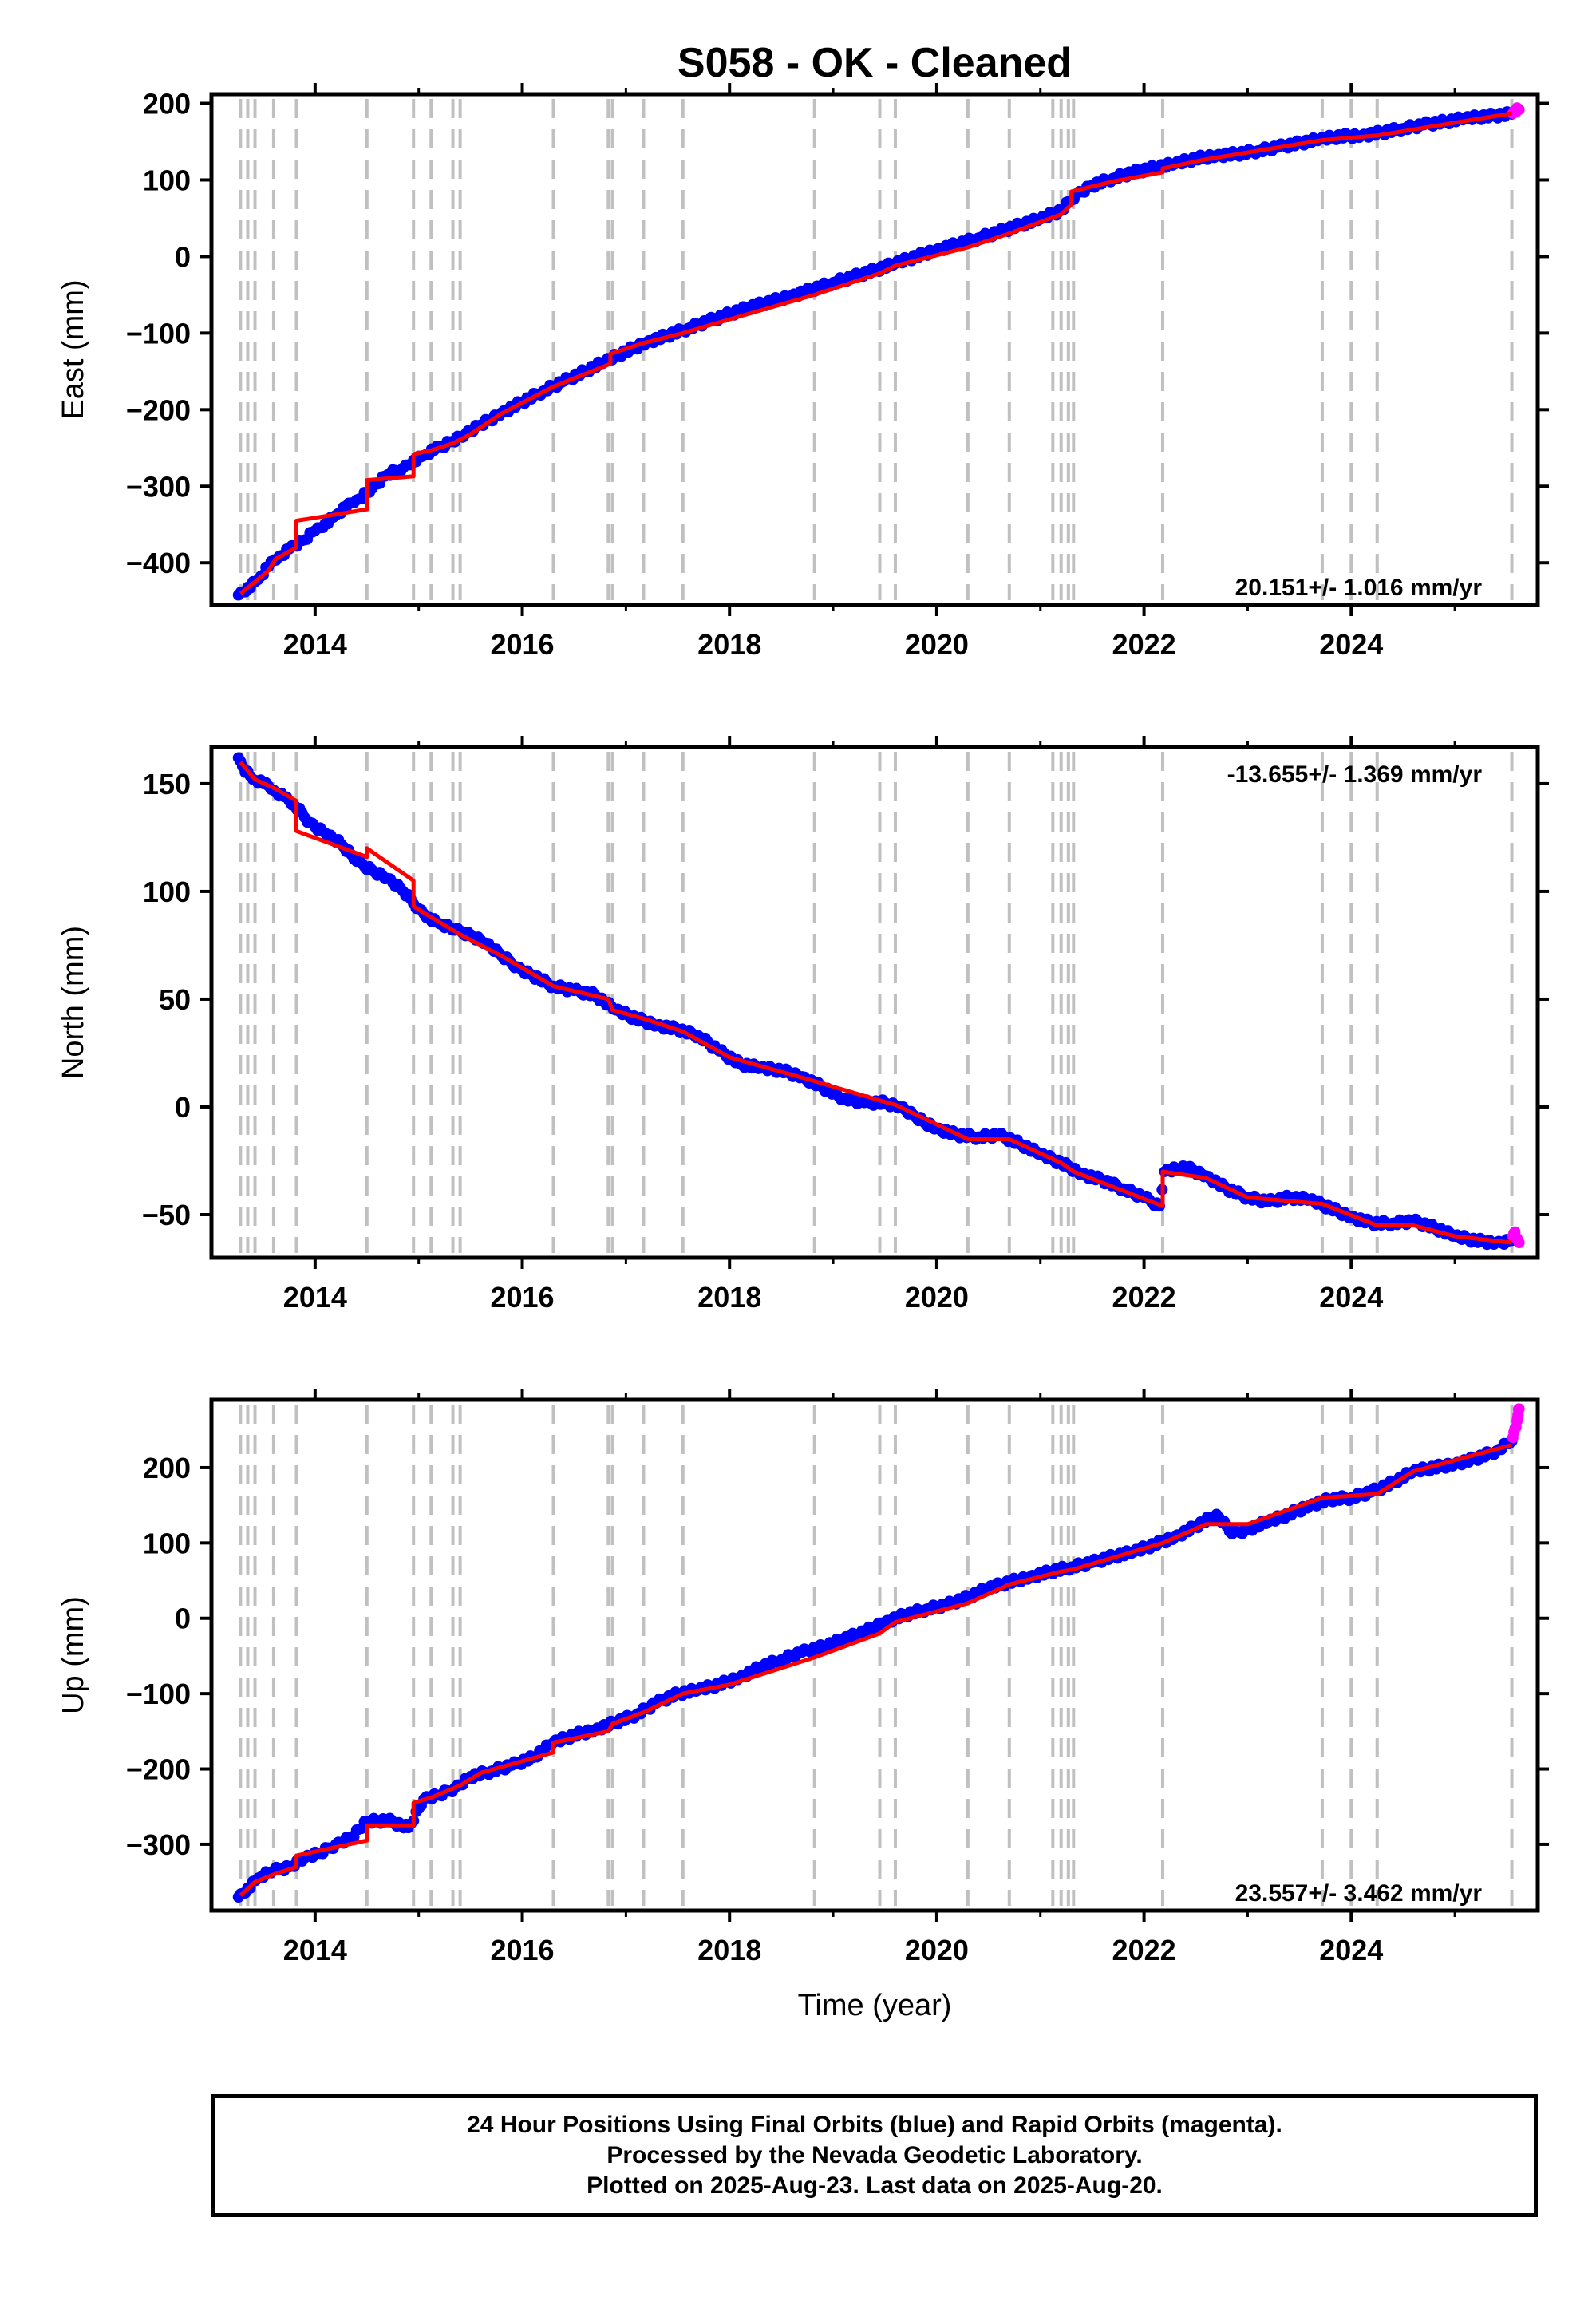 Image resolution: width=1596 pixels, height=2316 pixels. What do you see at coordinates (167, 784) in the screenshot?
I see `y-tick-label: 150` at bounding box center [167, 784].